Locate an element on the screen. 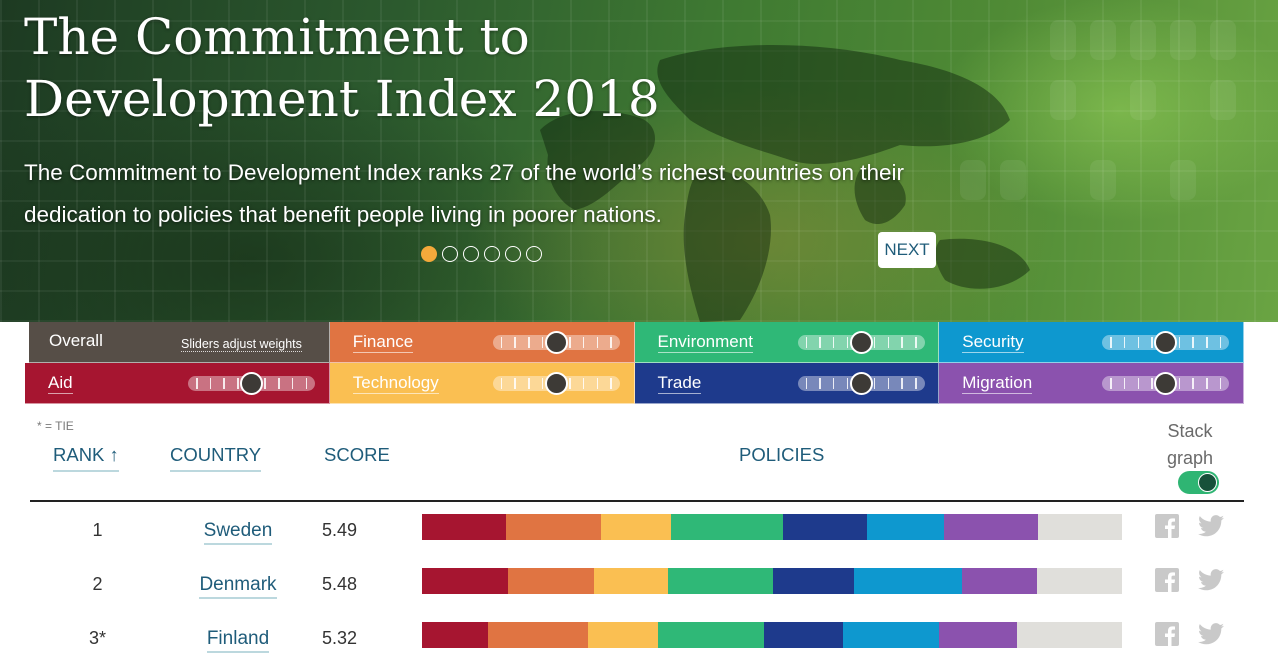 This screenshot has width=1278, height=668. country-link: Sweden is located at coordinates (238, 532).